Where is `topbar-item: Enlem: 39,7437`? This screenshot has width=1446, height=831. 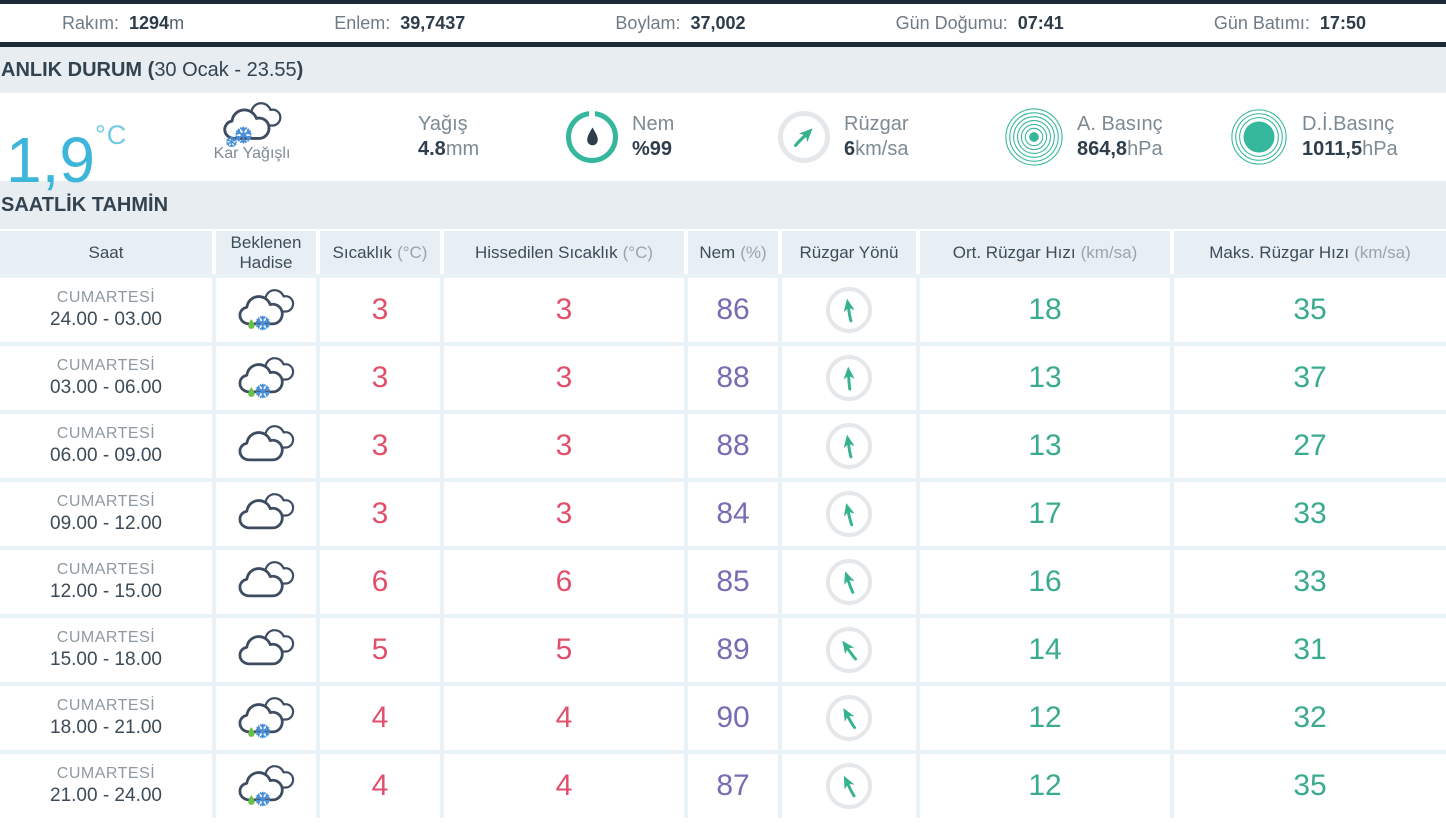 topbar-item: Enlem: 39,7437 is located at coordinates (399, 23).